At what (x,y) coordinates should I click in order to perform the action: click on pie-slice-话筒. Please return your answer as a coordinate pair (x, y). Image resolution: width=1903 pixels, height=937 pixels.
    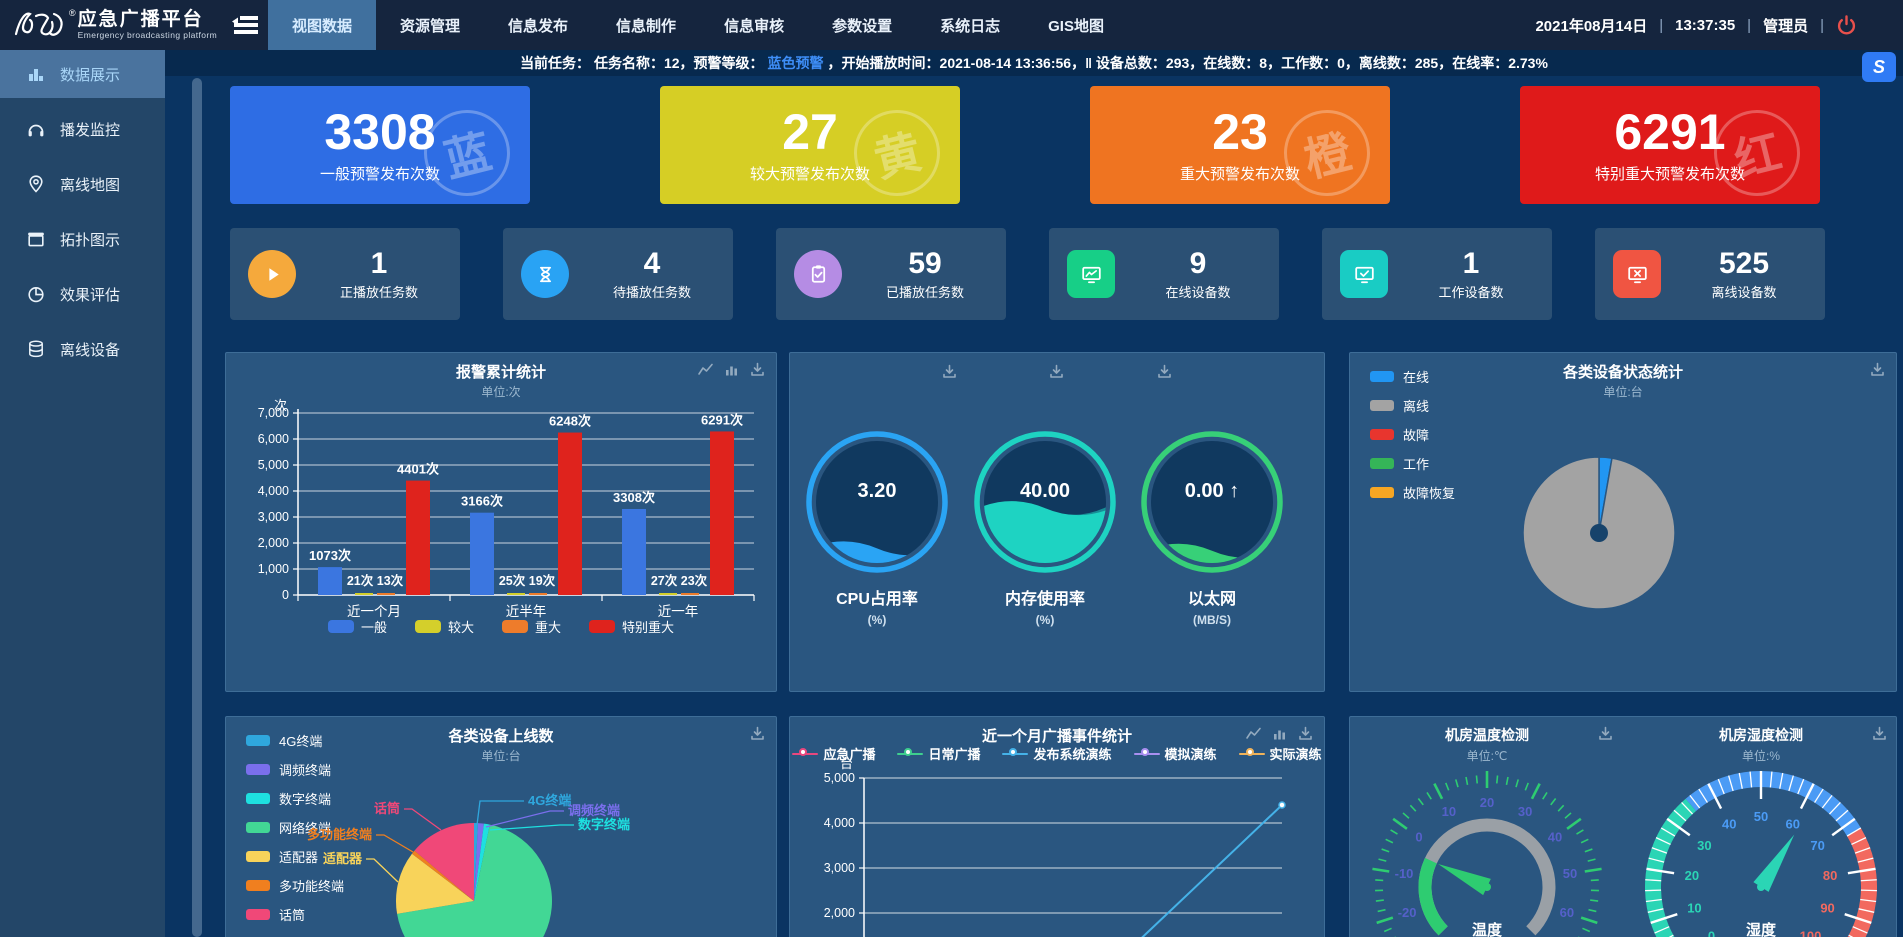
    Looking at the image, I should click on (444, 862).